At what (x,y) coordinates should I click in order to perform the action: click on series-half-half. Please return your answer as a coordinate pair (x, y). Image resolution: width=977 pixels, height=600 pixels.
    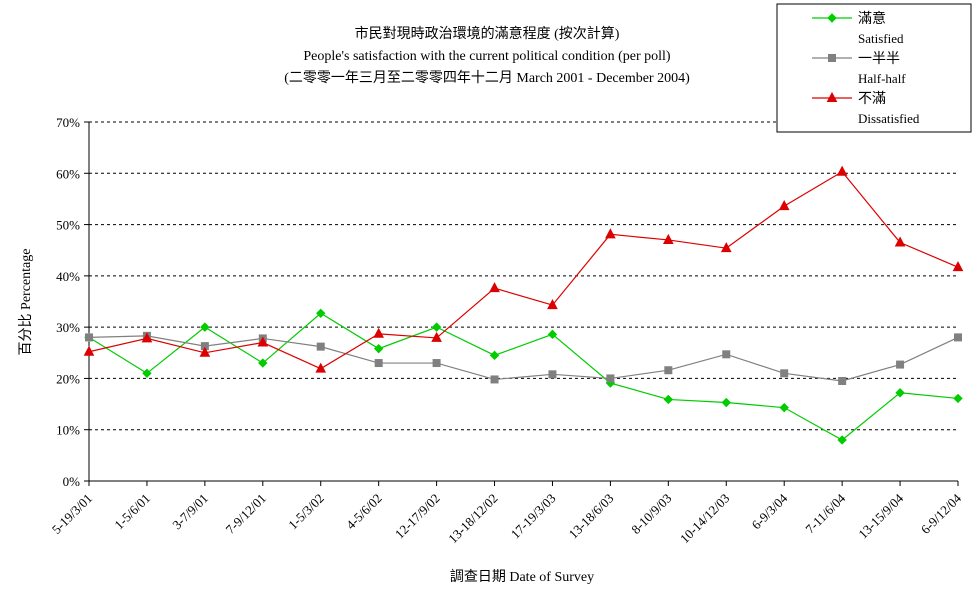
    Looking at the image, I should click on (523, 358).